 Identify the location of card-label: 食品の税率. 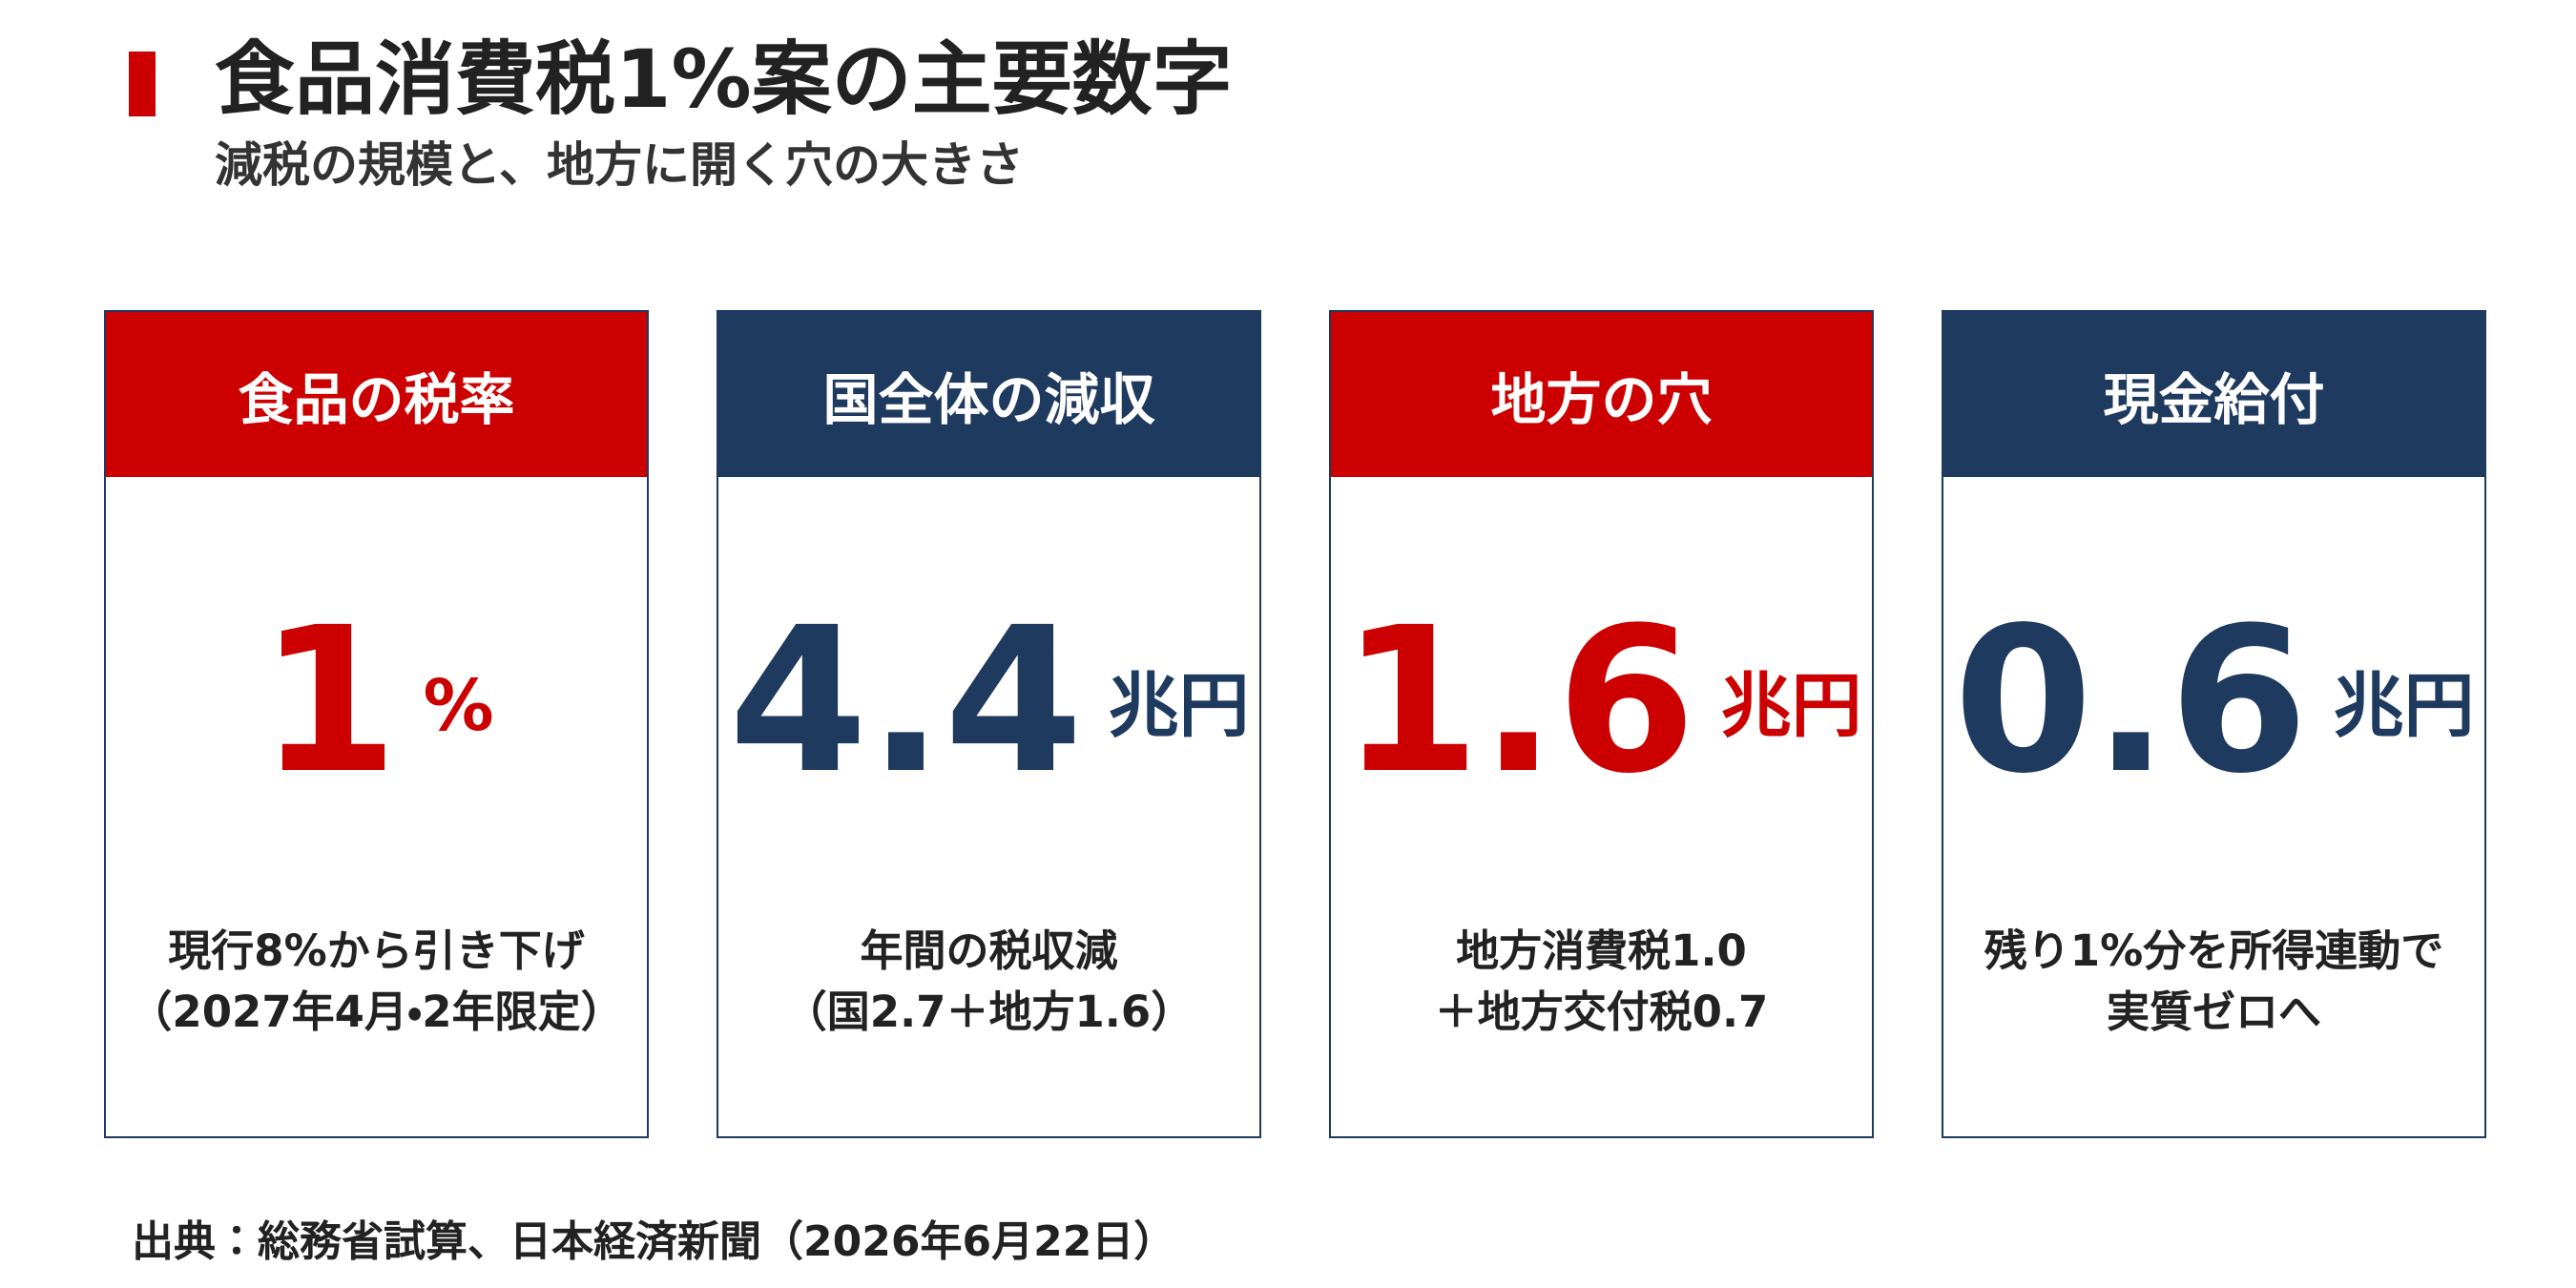
(376, 394).